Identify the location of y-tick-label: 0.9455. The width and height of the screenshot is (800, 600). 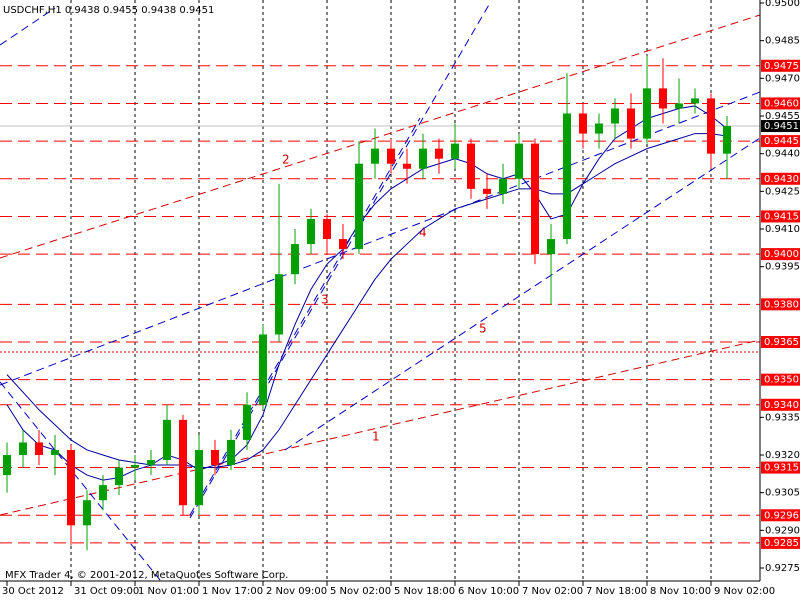
(782, 116).